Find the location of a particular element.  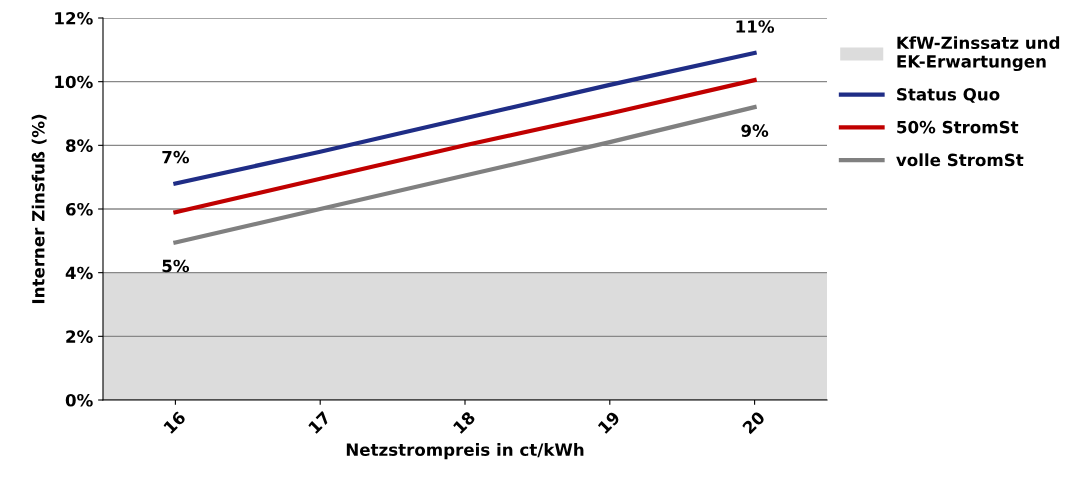

y-tick-label: 0% is located at coordinates (79, 400).